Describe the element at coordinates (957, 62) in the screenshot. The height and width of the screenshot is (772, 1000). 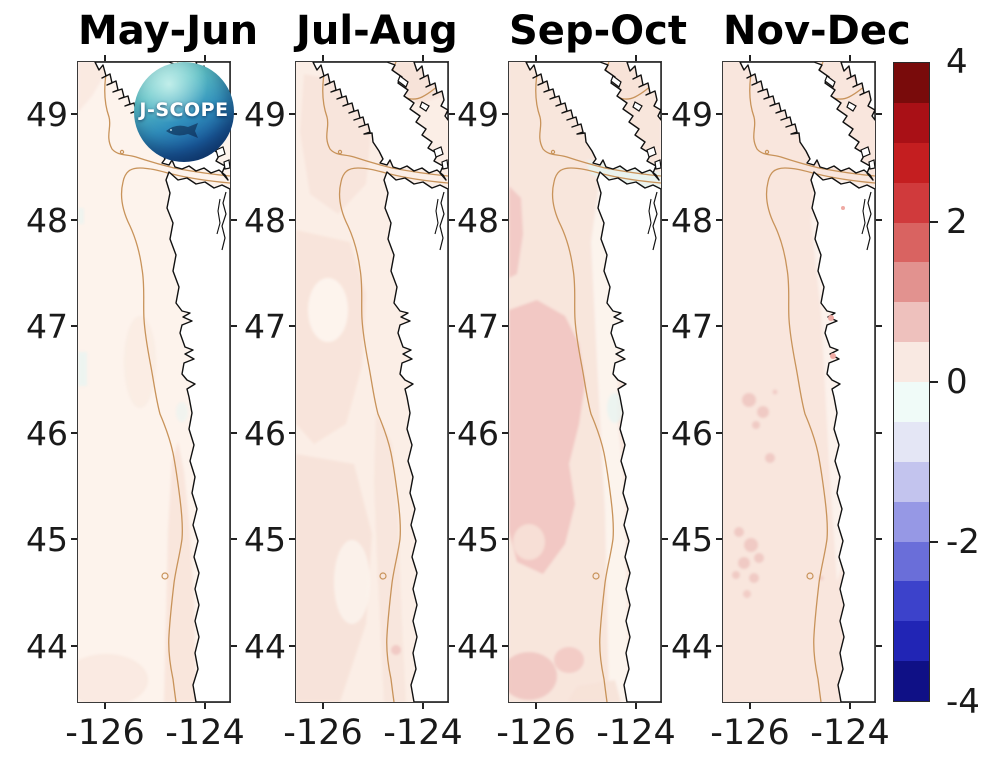
I see `colorbar-tick-label: 4` at that location.